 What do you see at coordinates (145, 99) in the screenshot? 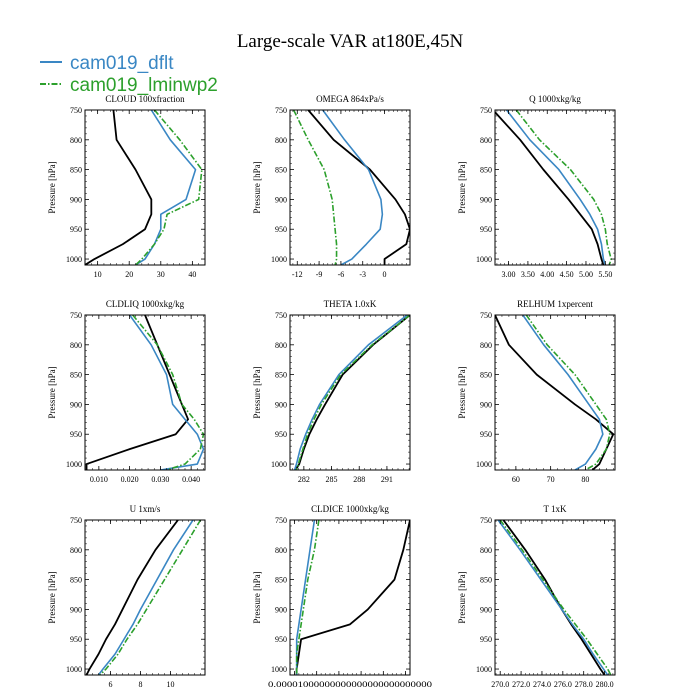
I see `panel-title: CLOUD 100xfraction` at bounding box center [145, 99].